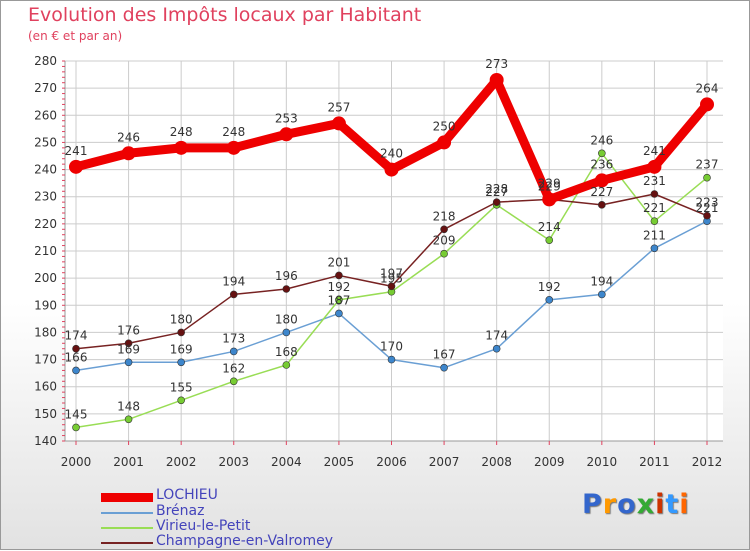  Describe the element at coordinates (286, 462) in the screenshot. I see `x-tick-label-2004: 2004` at that location.